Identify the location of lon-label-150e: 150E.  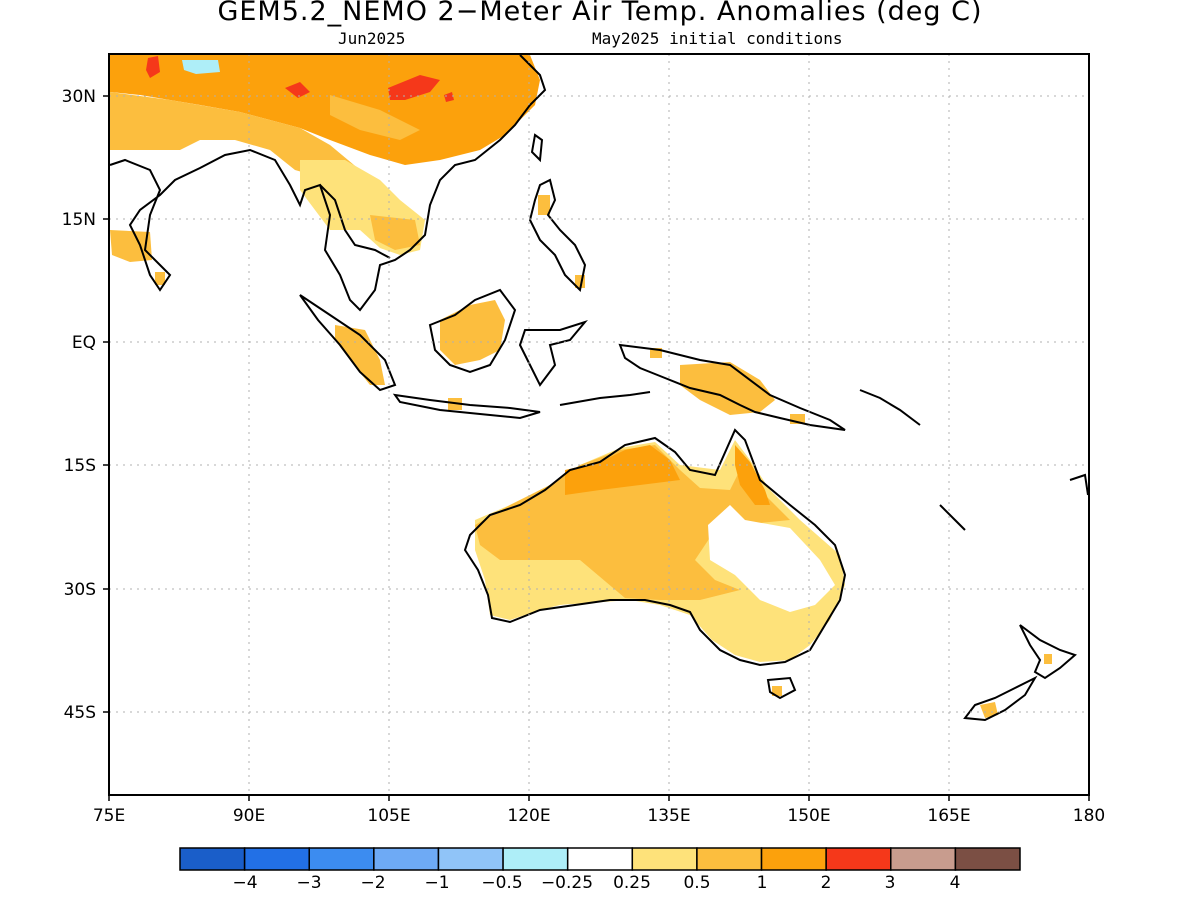
(808, 816).